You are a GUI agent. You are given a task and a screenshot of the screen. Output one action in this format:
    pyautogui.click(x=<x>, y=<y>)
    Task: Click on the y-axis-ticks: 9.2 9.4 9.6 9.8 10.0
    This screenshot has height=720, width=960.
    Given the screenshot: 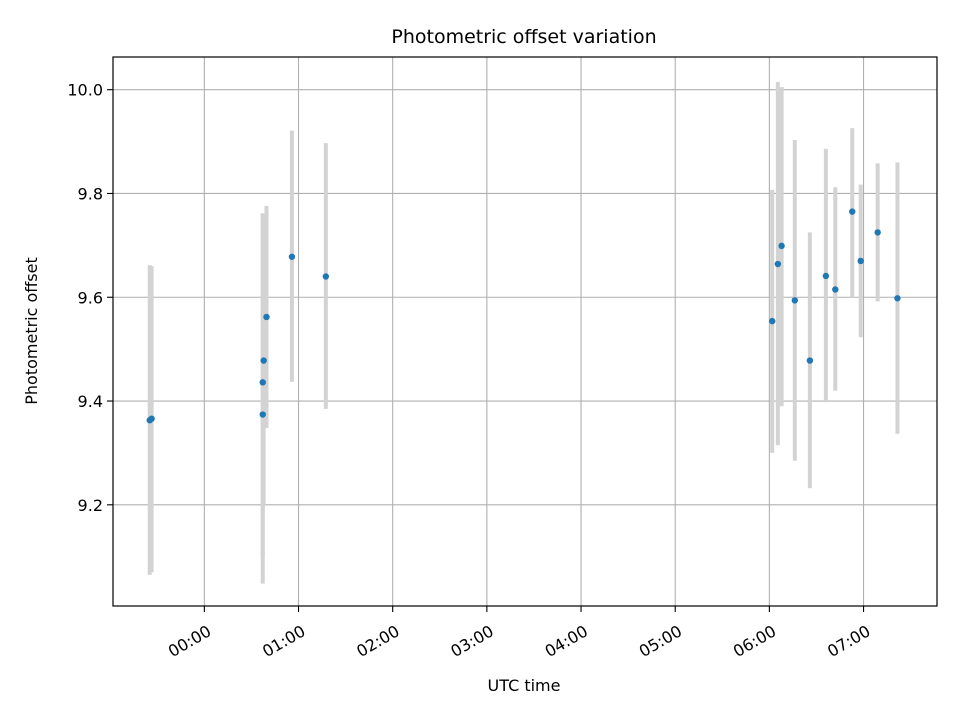 What is the action you would take?
    pyautogui.click(x=90, y=298)
    